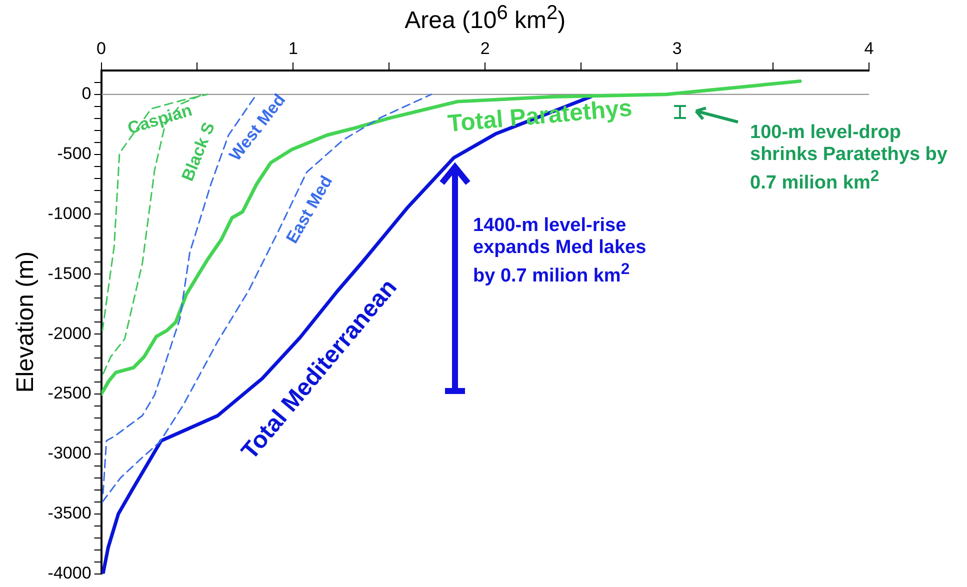 This screenshot has height=587, width=967. What do you see at coordinates (70, 393) in the screenshot?
I see `y-tick-label: -2500` at bounding box center [70, 393].